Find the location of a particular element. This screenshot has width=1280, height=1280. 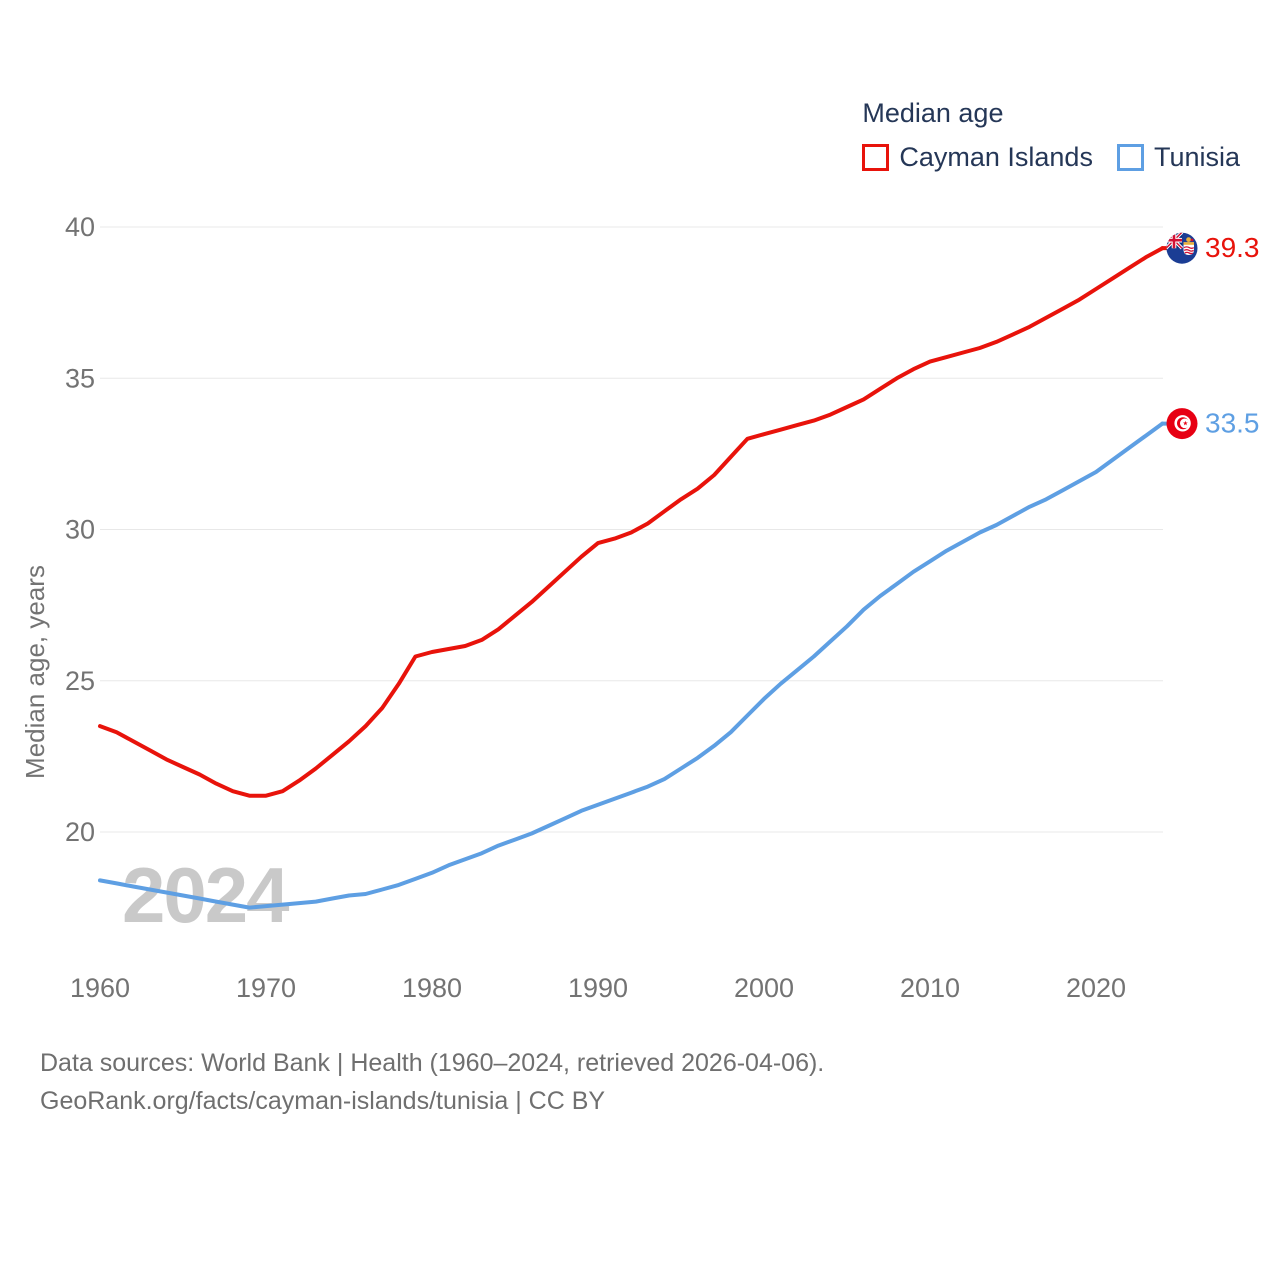

legend-items: Cayman Islands Tunisia is located at coordinates (1051, 157).